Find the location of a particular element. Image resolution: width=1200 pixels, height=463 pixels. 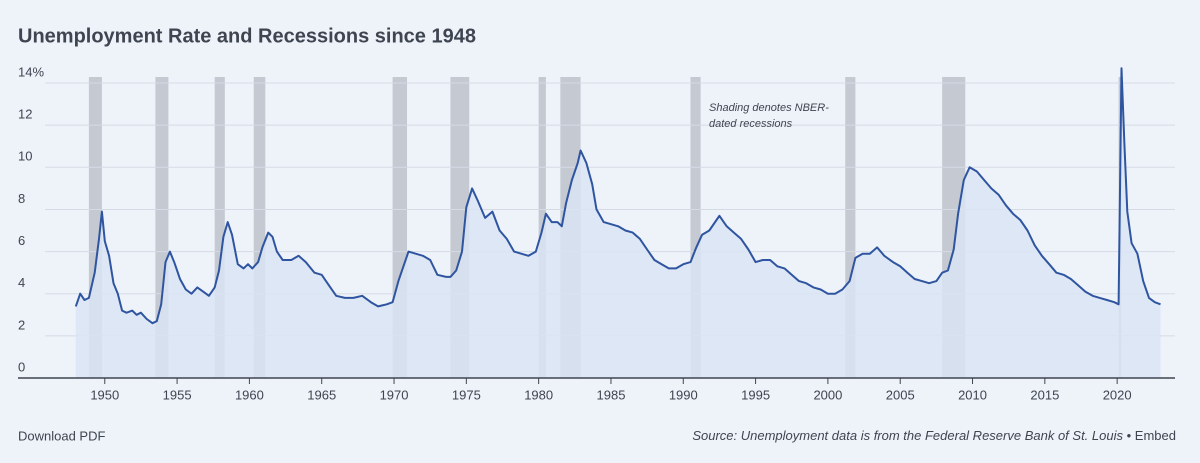

annotation: Shading denotes NBER- is located at coordinates (769, 108).